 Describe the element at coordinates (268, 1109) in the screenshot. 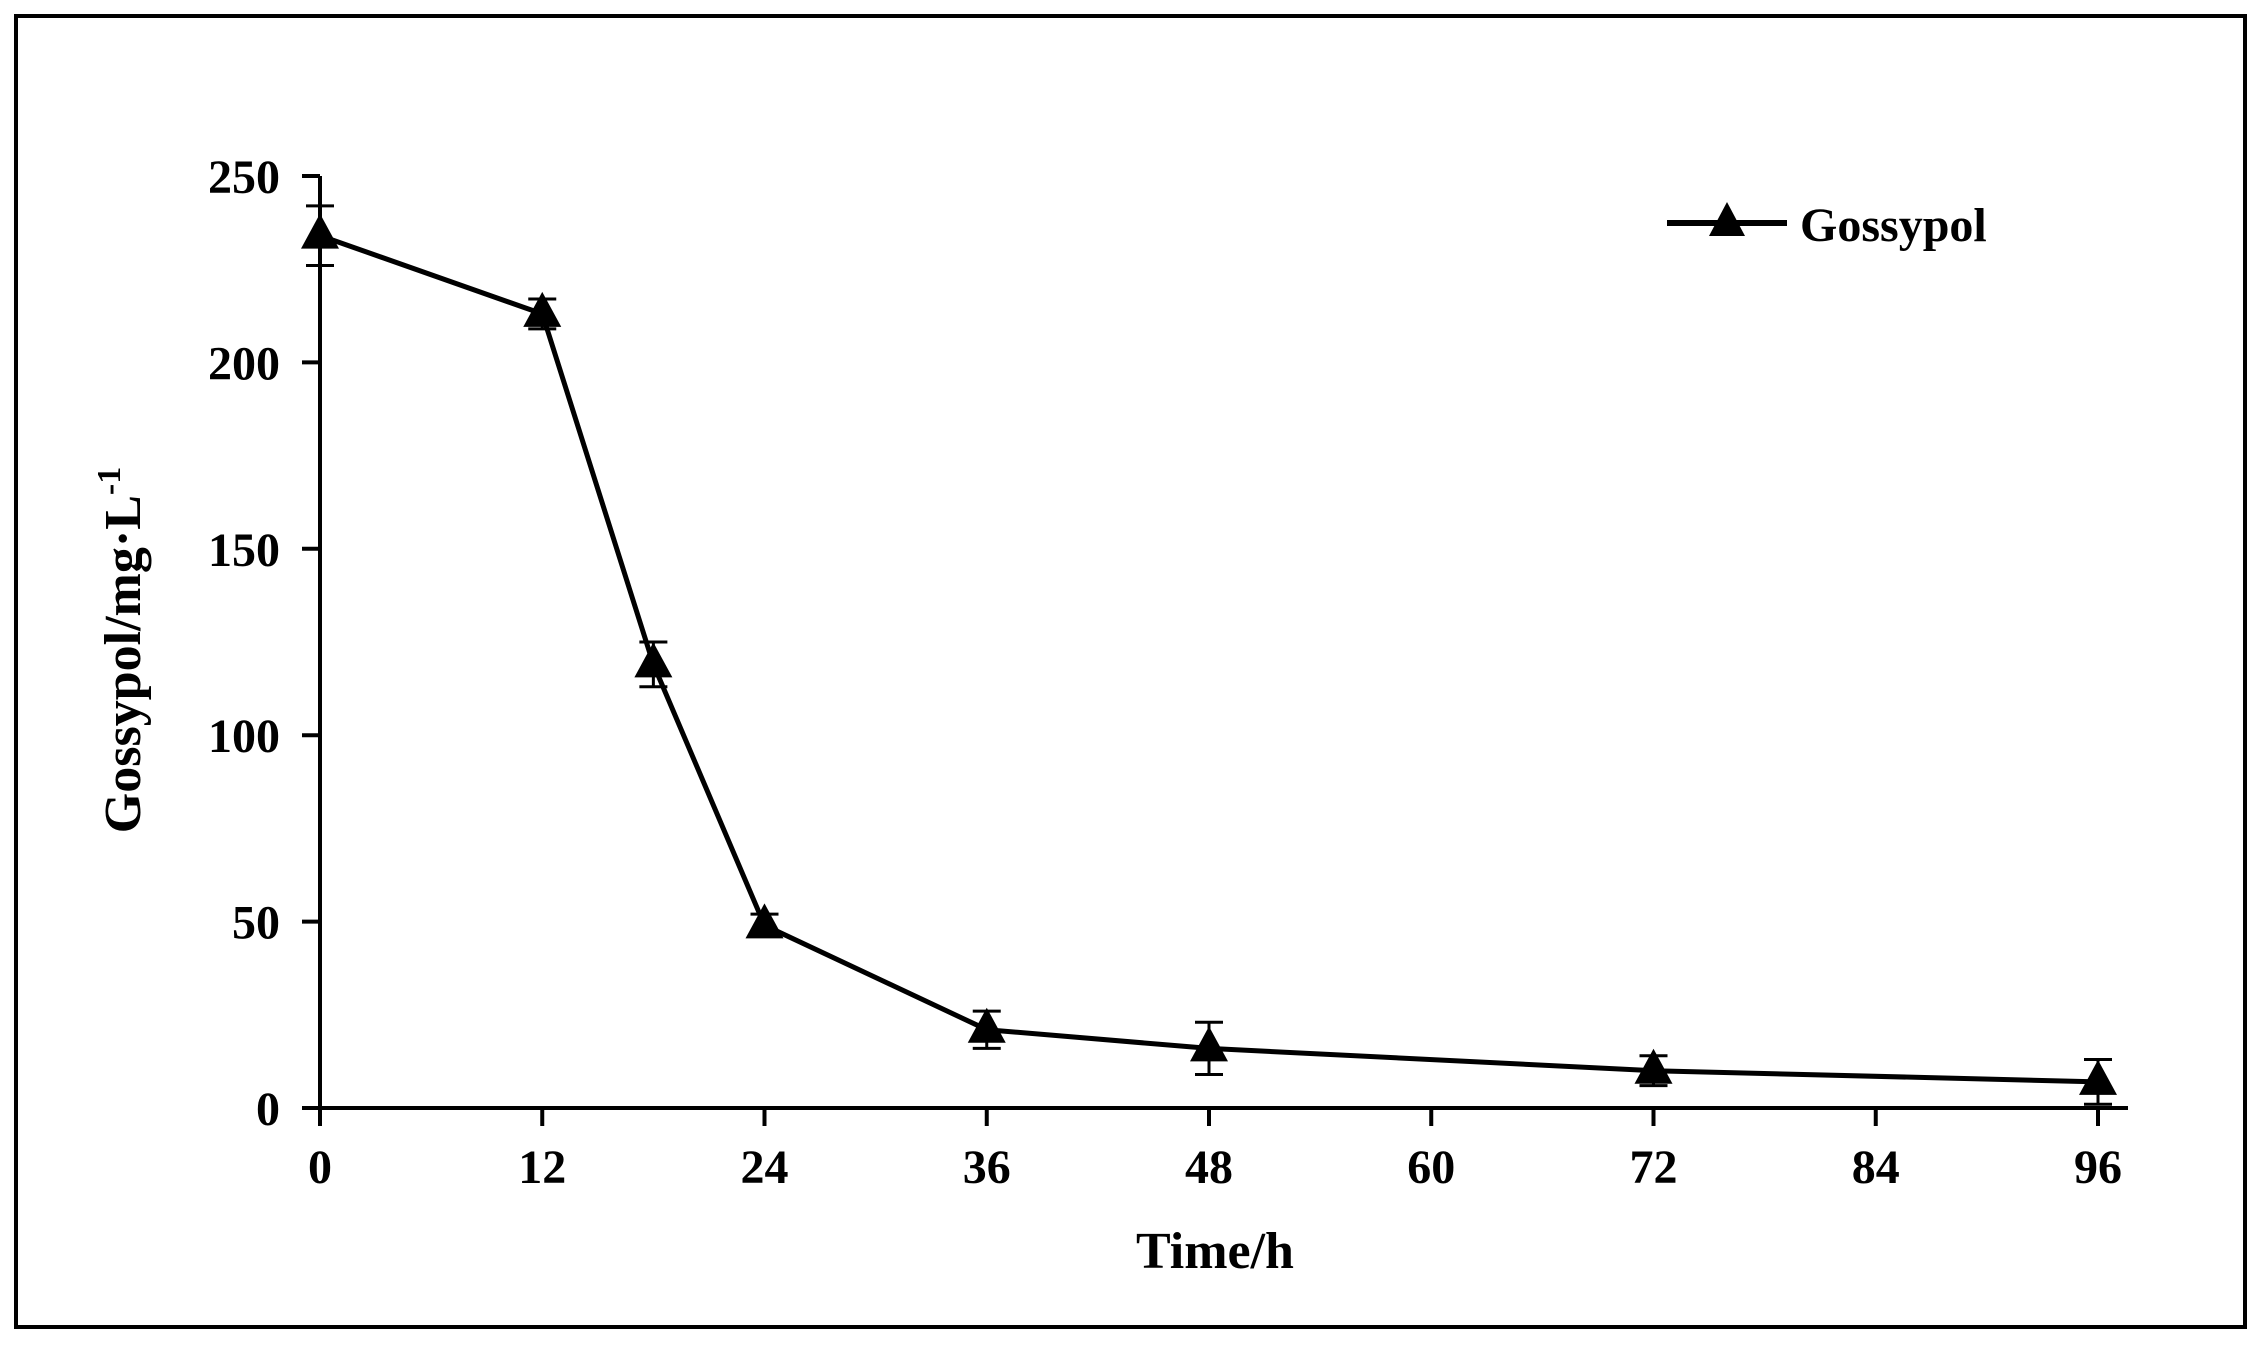

I see `y-tick-label: 0` at that location.